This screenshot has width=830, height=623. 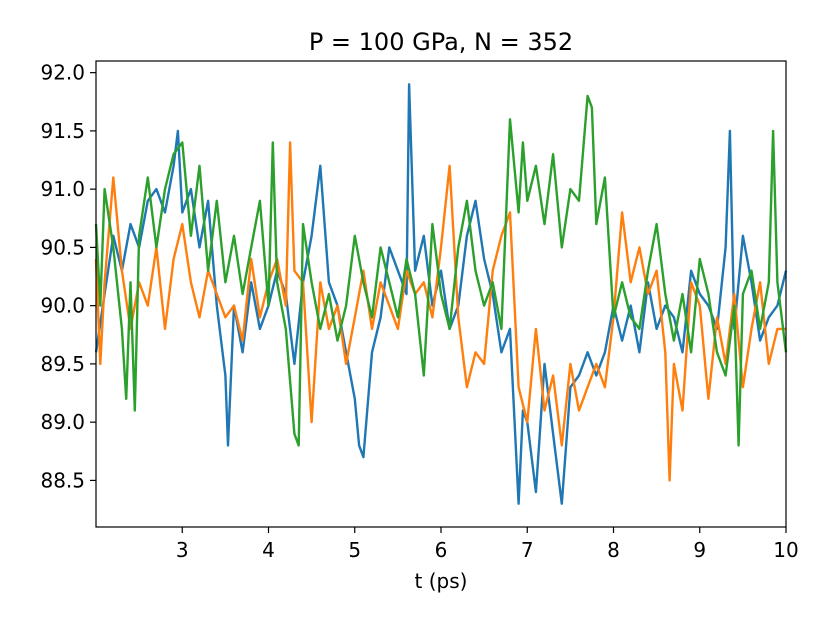 I want to click on y-tick-label: 90.0, so click(x=62, y=306).